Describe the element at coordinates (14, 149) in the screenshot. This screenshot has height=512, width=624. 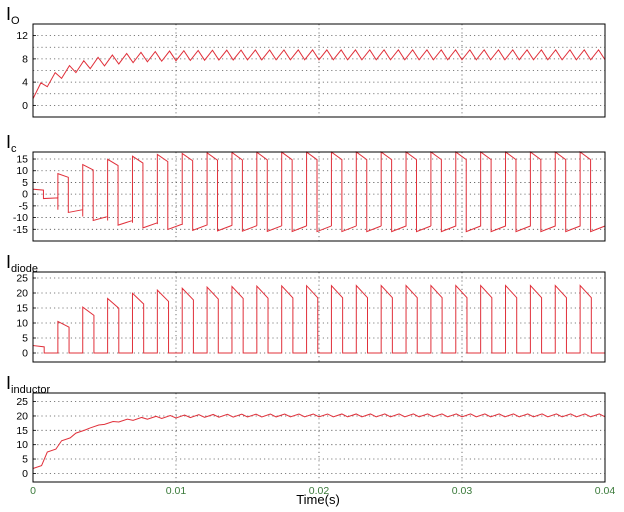
I see `panel-title-sub: c` at that location.